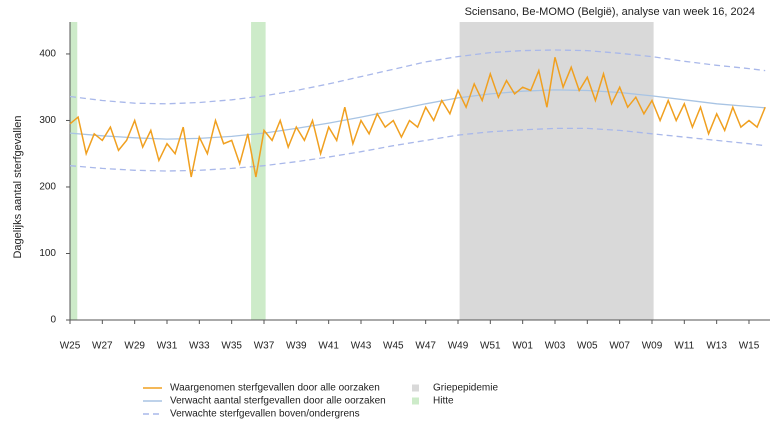 The height and width of the screenshot is (427, 771). Describe the element at coordinates (18, 186) in the screenshot. I see `y-axis-label: Dagelijks aantal sterfgevallen` at that location.